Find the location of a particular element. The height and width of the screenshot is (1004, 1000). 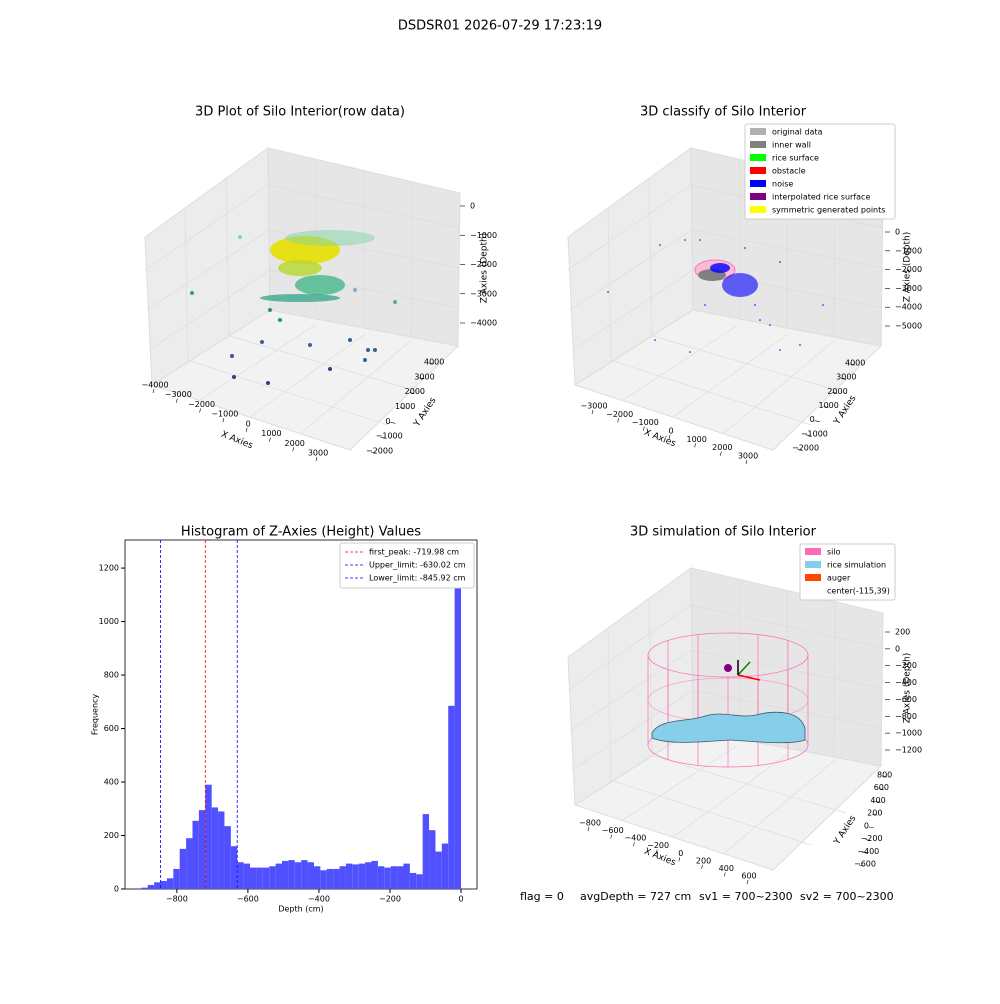

x-tick-label: 1000 is located at coordinates (271, 433).